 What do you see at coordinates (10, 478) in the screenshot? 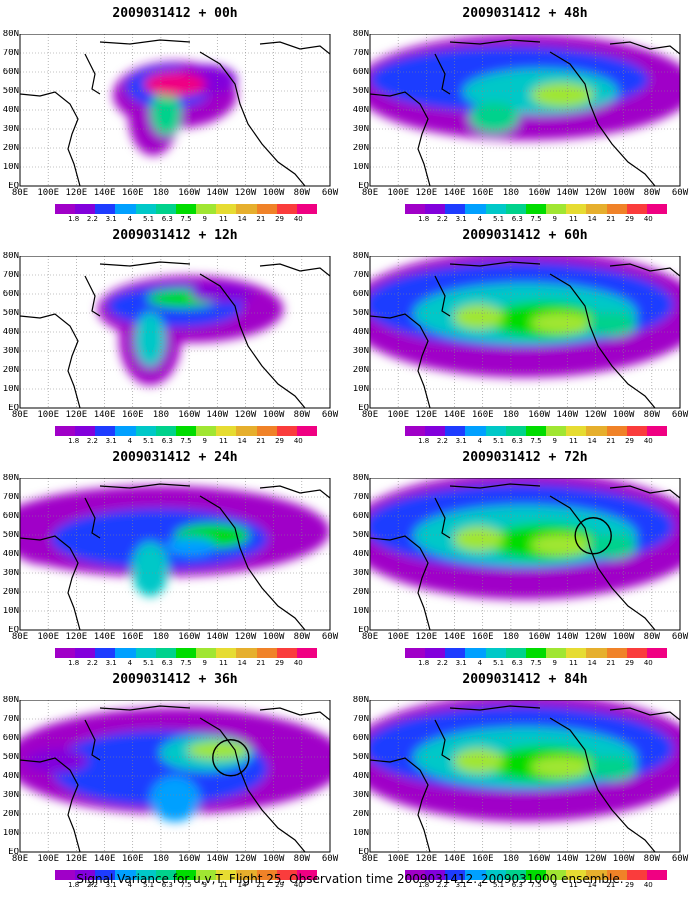
I see `latitude-label: 80N` at bounding box center [10, 478].